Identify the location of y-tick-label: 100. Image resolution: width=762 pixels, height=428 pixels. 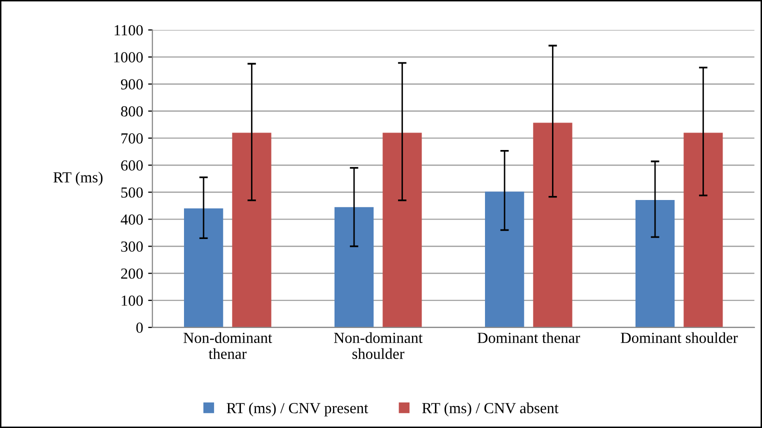
(132, 301).